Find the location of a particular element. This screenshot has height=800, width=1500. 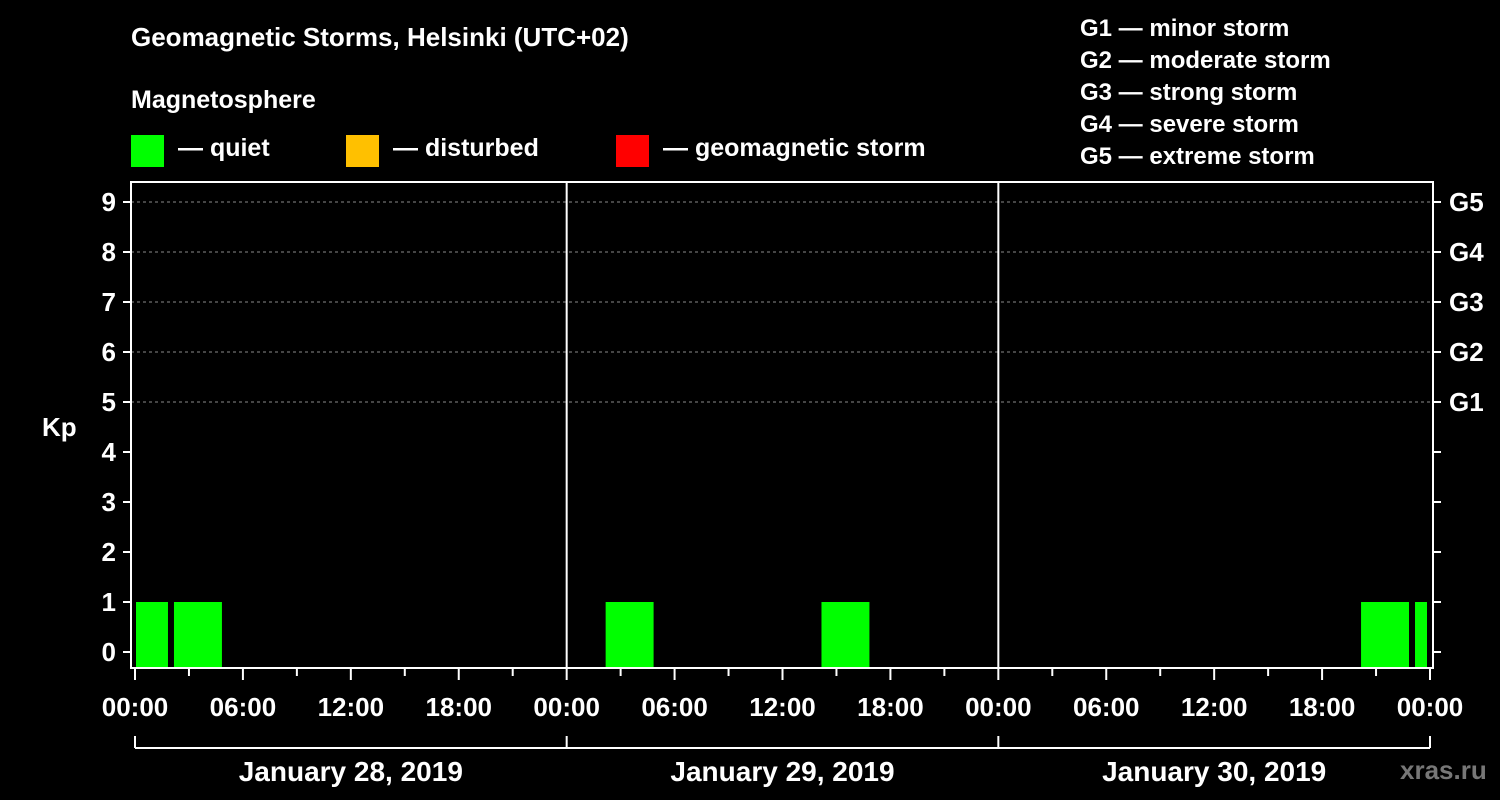

x-tick-label-0: 00:00 is located at coordinates (135, 707).